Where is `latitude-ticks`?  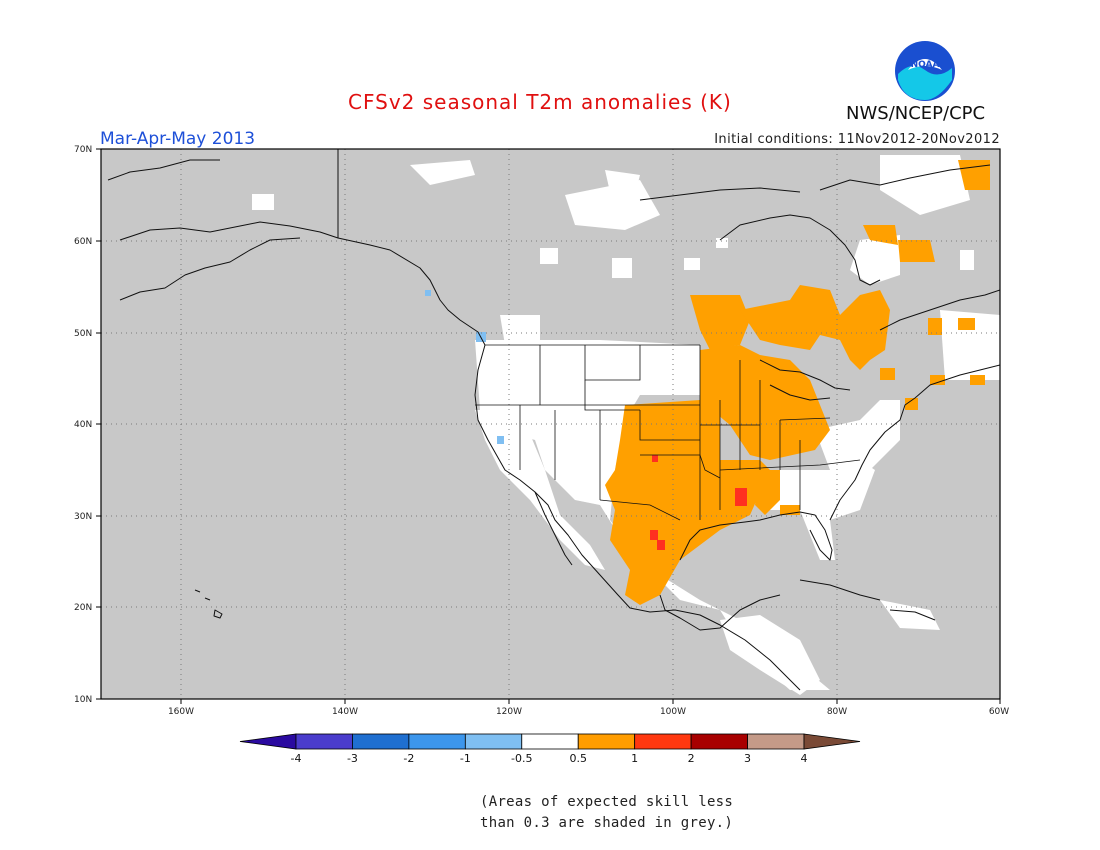
latitude-ticks is located at coordinates (98, 424).